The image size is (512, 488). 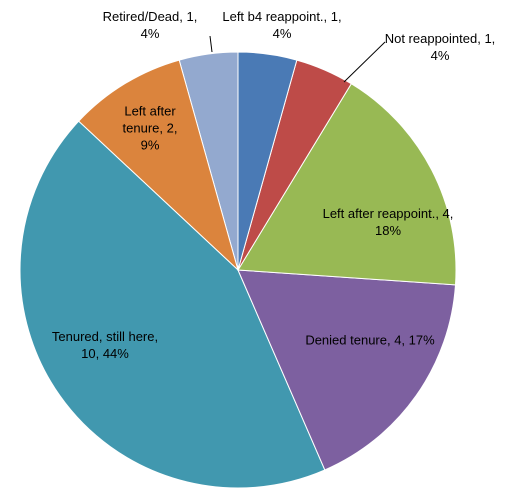 What do you see at coordinates (105, 345) in the screenshot?
I see `data-label: Tenured, still here, 10, 44%` at bounding box center [105, 345].